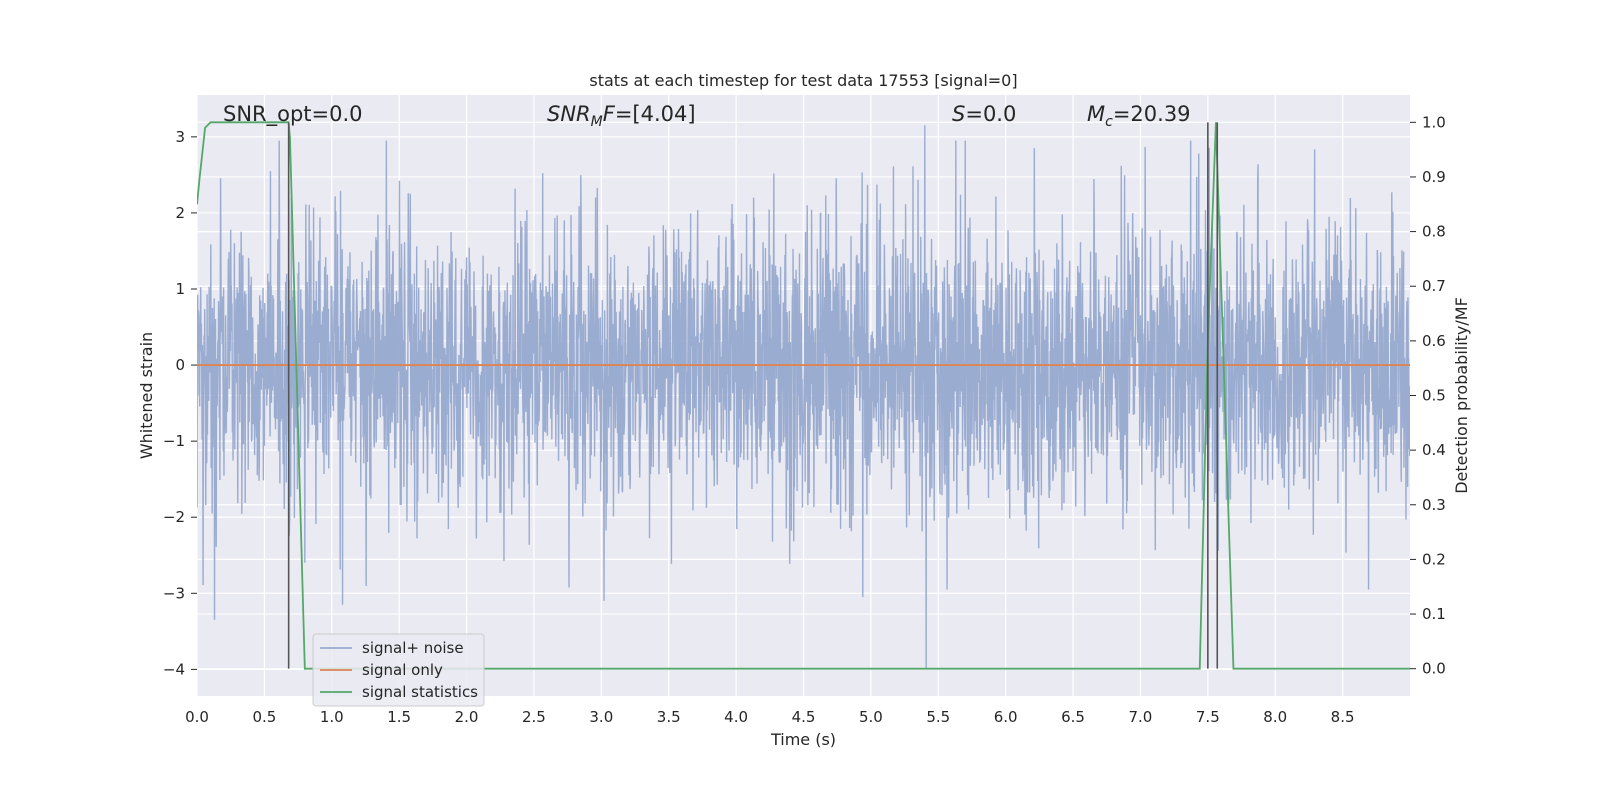 The width and height of the screenshot is (1600, 800). What do you see at coordinates (1208, 717) in the screenshot?
I see `x-tick-label: 7.5` at bounding box center [1208, 717].